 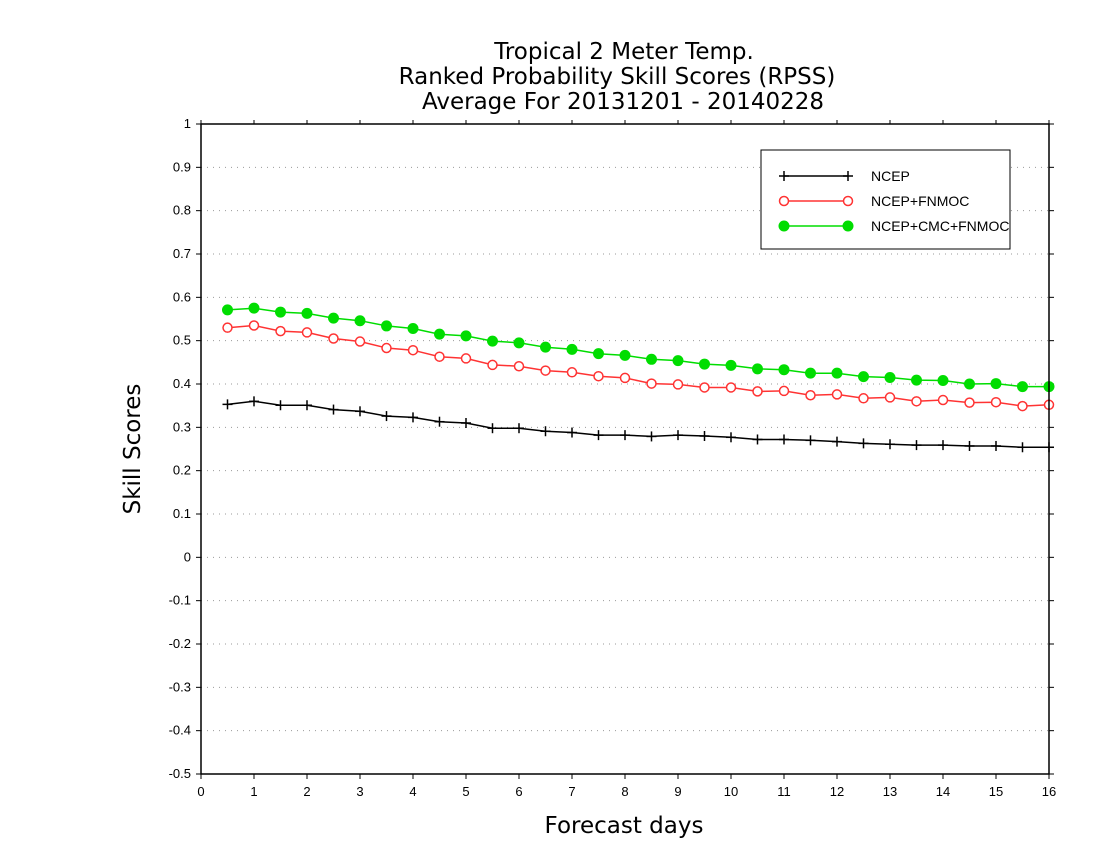 I want to click on legend-item: NCEP, so click(x=844, y=176).